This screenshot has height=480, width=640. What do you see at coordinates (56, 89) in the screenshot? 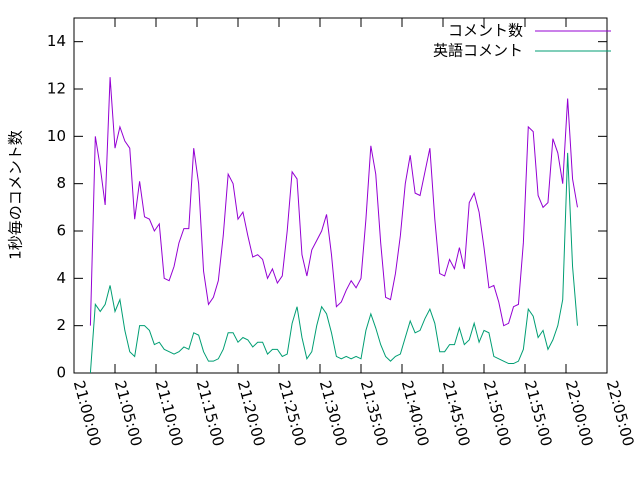
I see `y-tick-label: 12` at bounding box center [56, 89].